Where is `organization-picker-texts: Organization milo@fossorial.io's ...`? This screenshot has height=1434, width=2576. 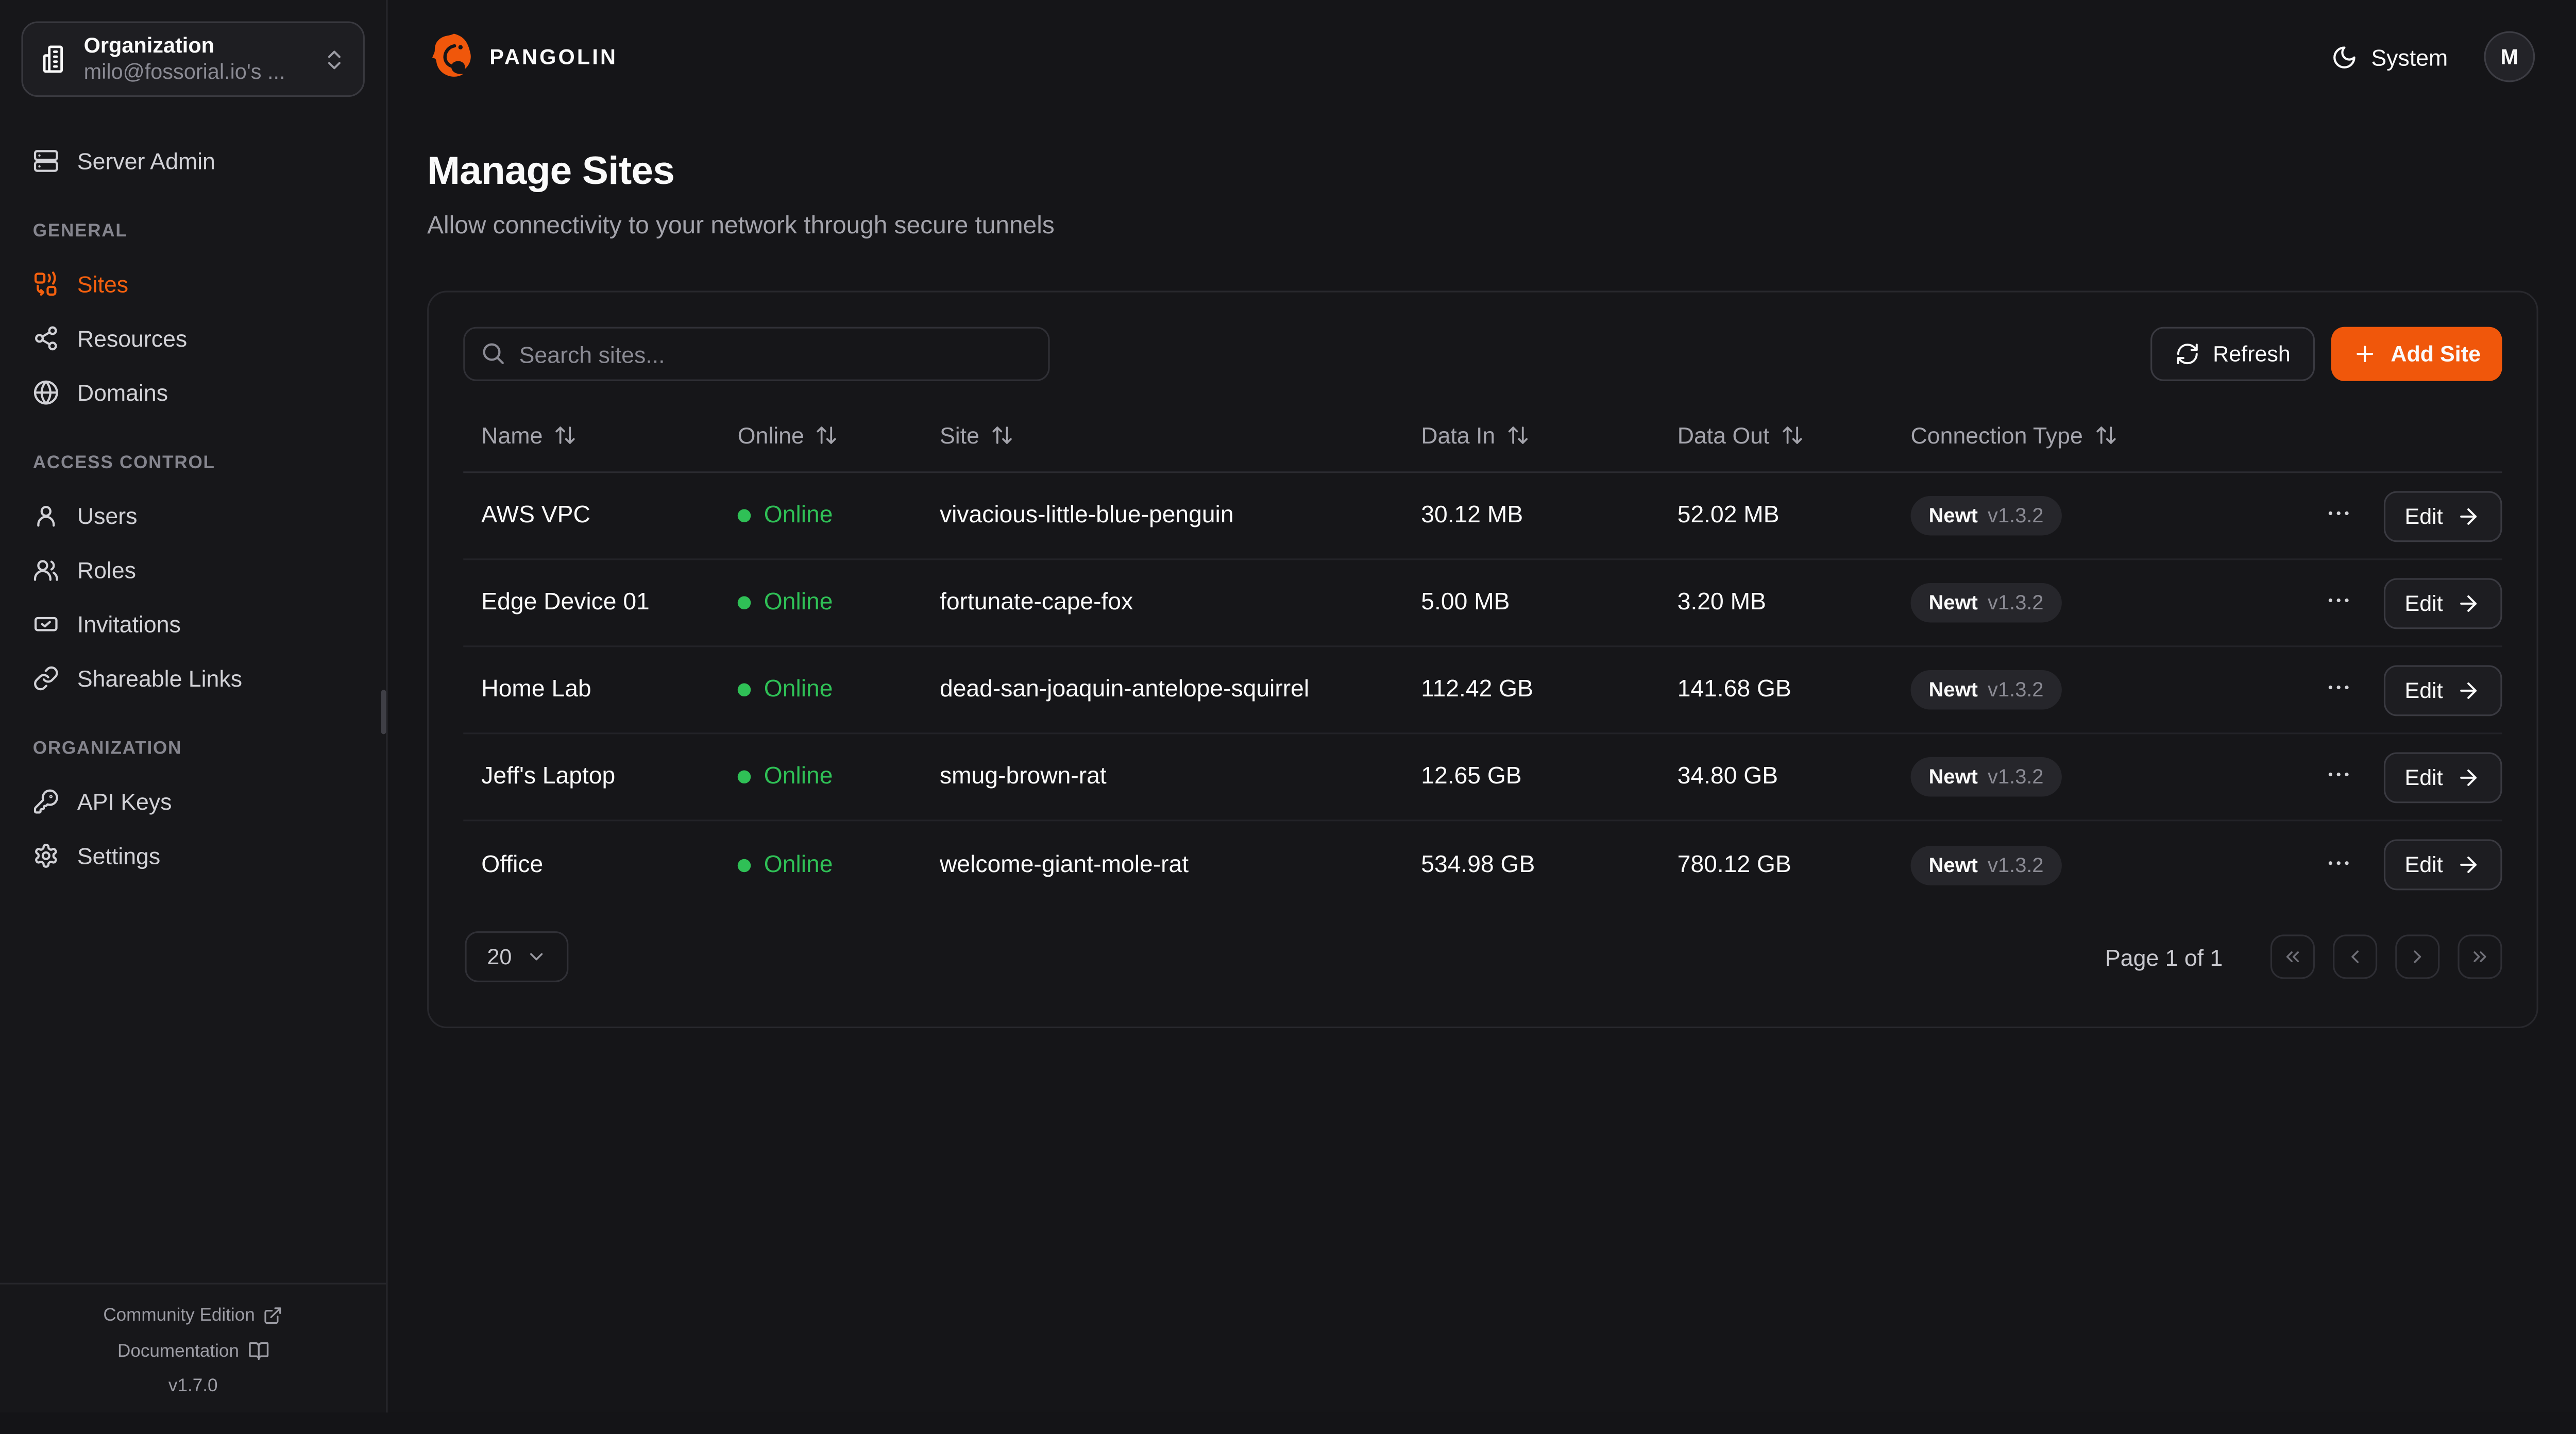 organization-picker-texts: Organization milo@fossorial.io's ... is located at coordinates (196, 59).